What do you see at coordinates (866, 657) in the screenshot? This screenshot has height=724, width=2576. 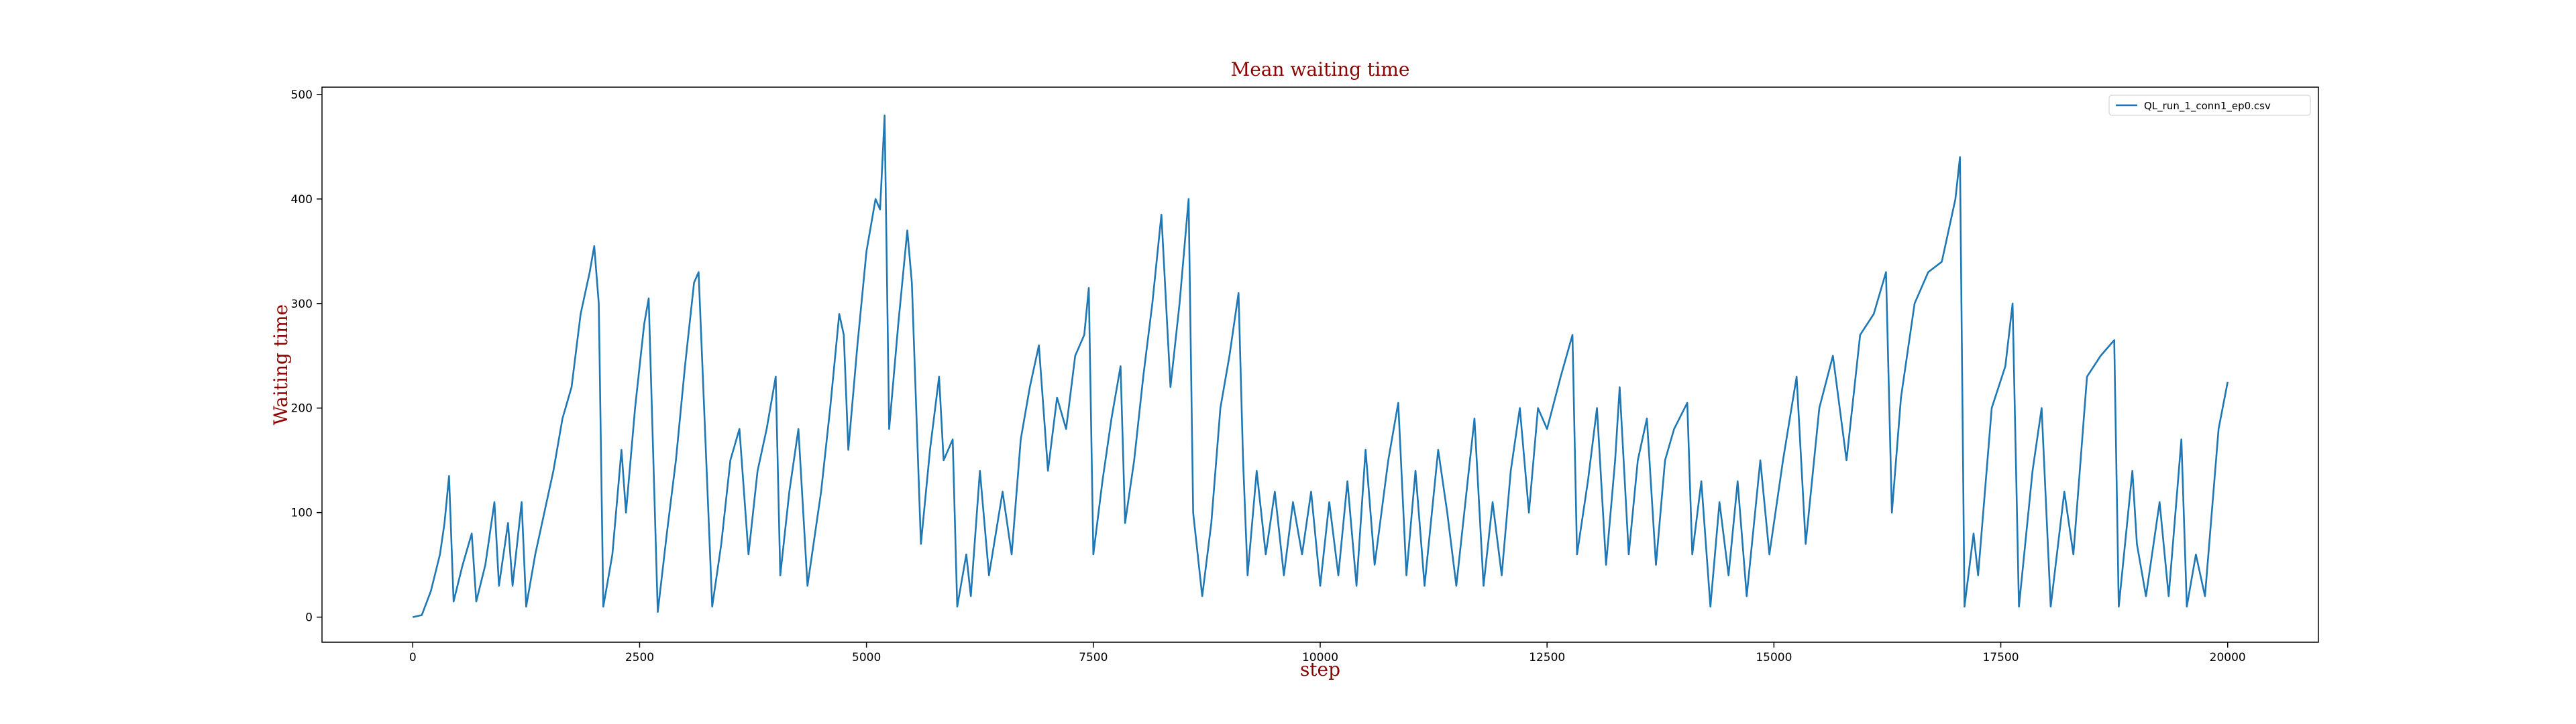 I see `x-tick-label: 5000` at bounding box center [866, 657].